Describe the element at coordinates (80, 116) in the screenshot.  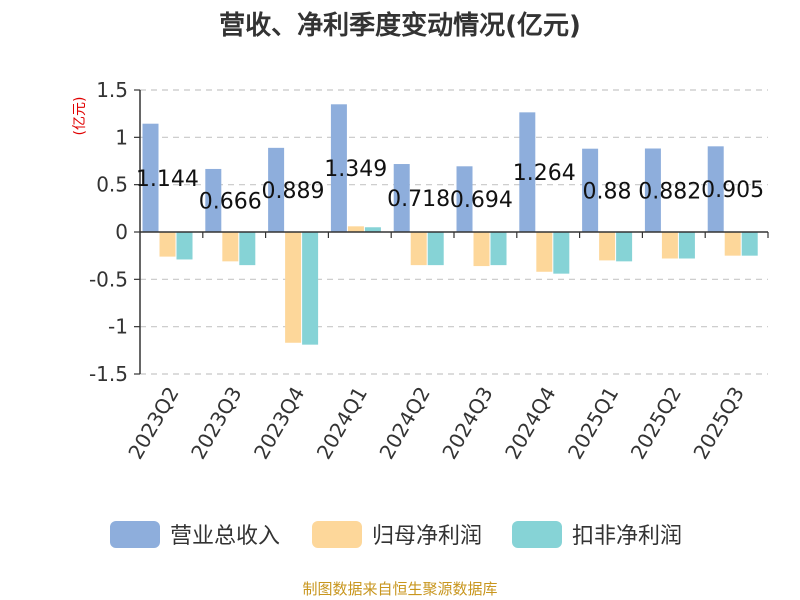
I see `y-axis-unit: (亿元)` at that location.